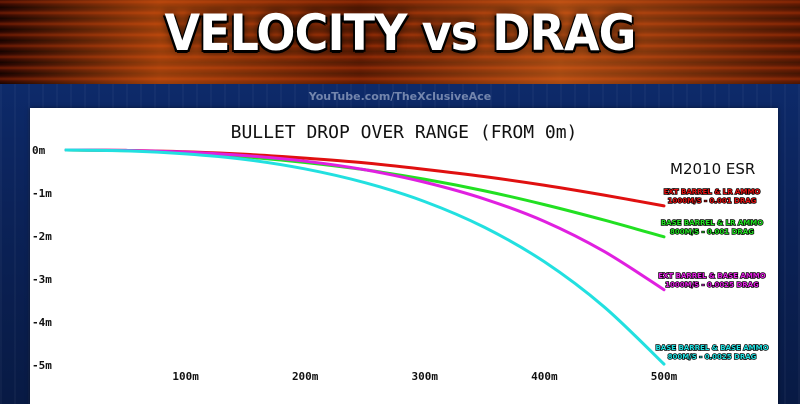 This screenshot has width=800, height=404. Describe the element at coordinates (400, 33) in the screenshot. I see `video-title: VELOCITY vs DRAG` at that location.